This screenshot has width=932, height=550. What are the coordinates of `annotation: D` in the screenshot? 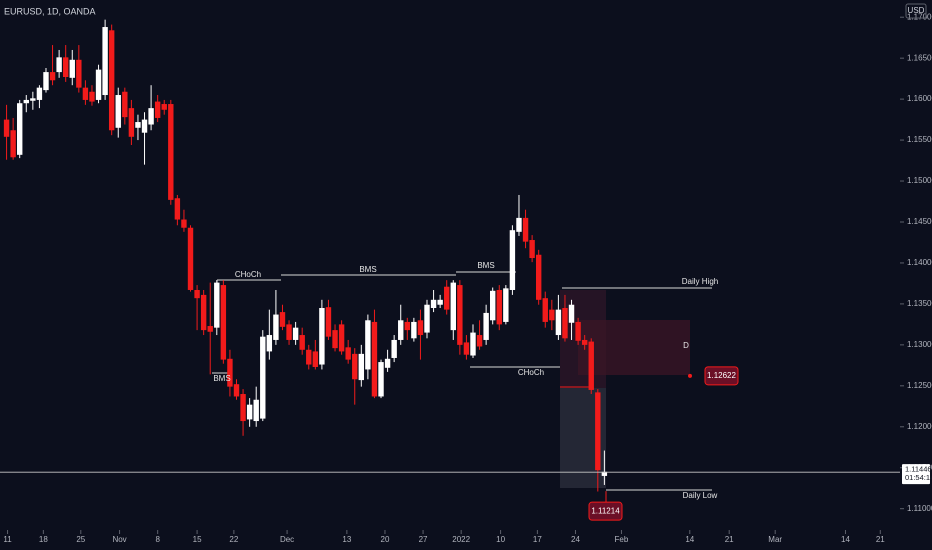 It's located at (686, 345).